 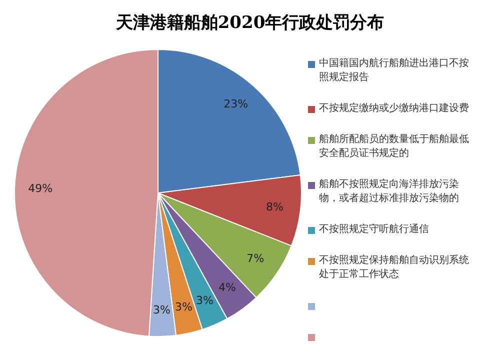 What do you see at coordinates (374, 229) in the screenshot?
I see `legend-label: 不按照规定守听航行通信` at bounding box center [374, 229].